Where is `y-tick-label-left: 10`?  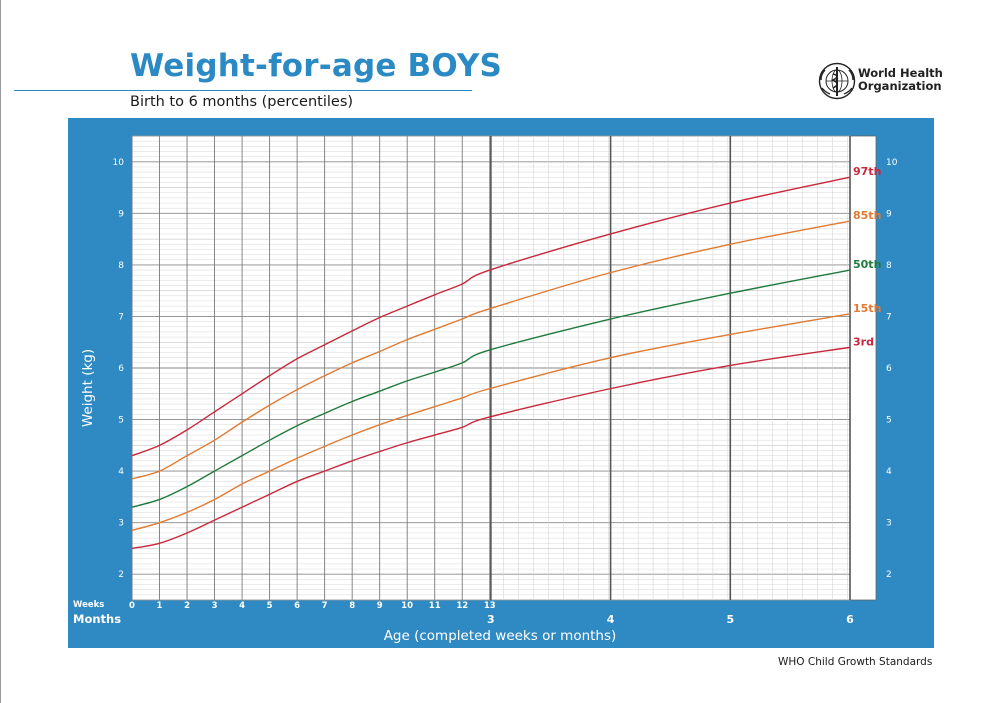 y-tick-label-left: 10 is located at coordinates (119, 163).